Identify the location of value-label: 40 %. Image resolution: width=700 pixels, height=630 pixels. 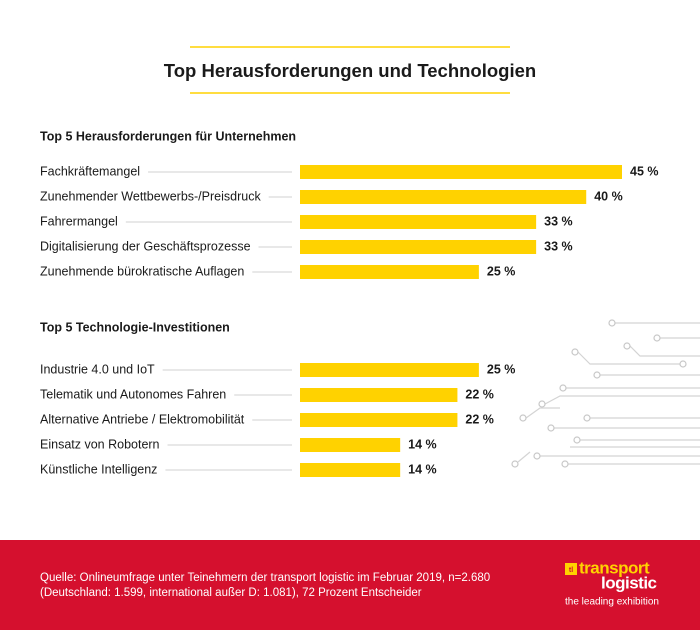
(608, 196).